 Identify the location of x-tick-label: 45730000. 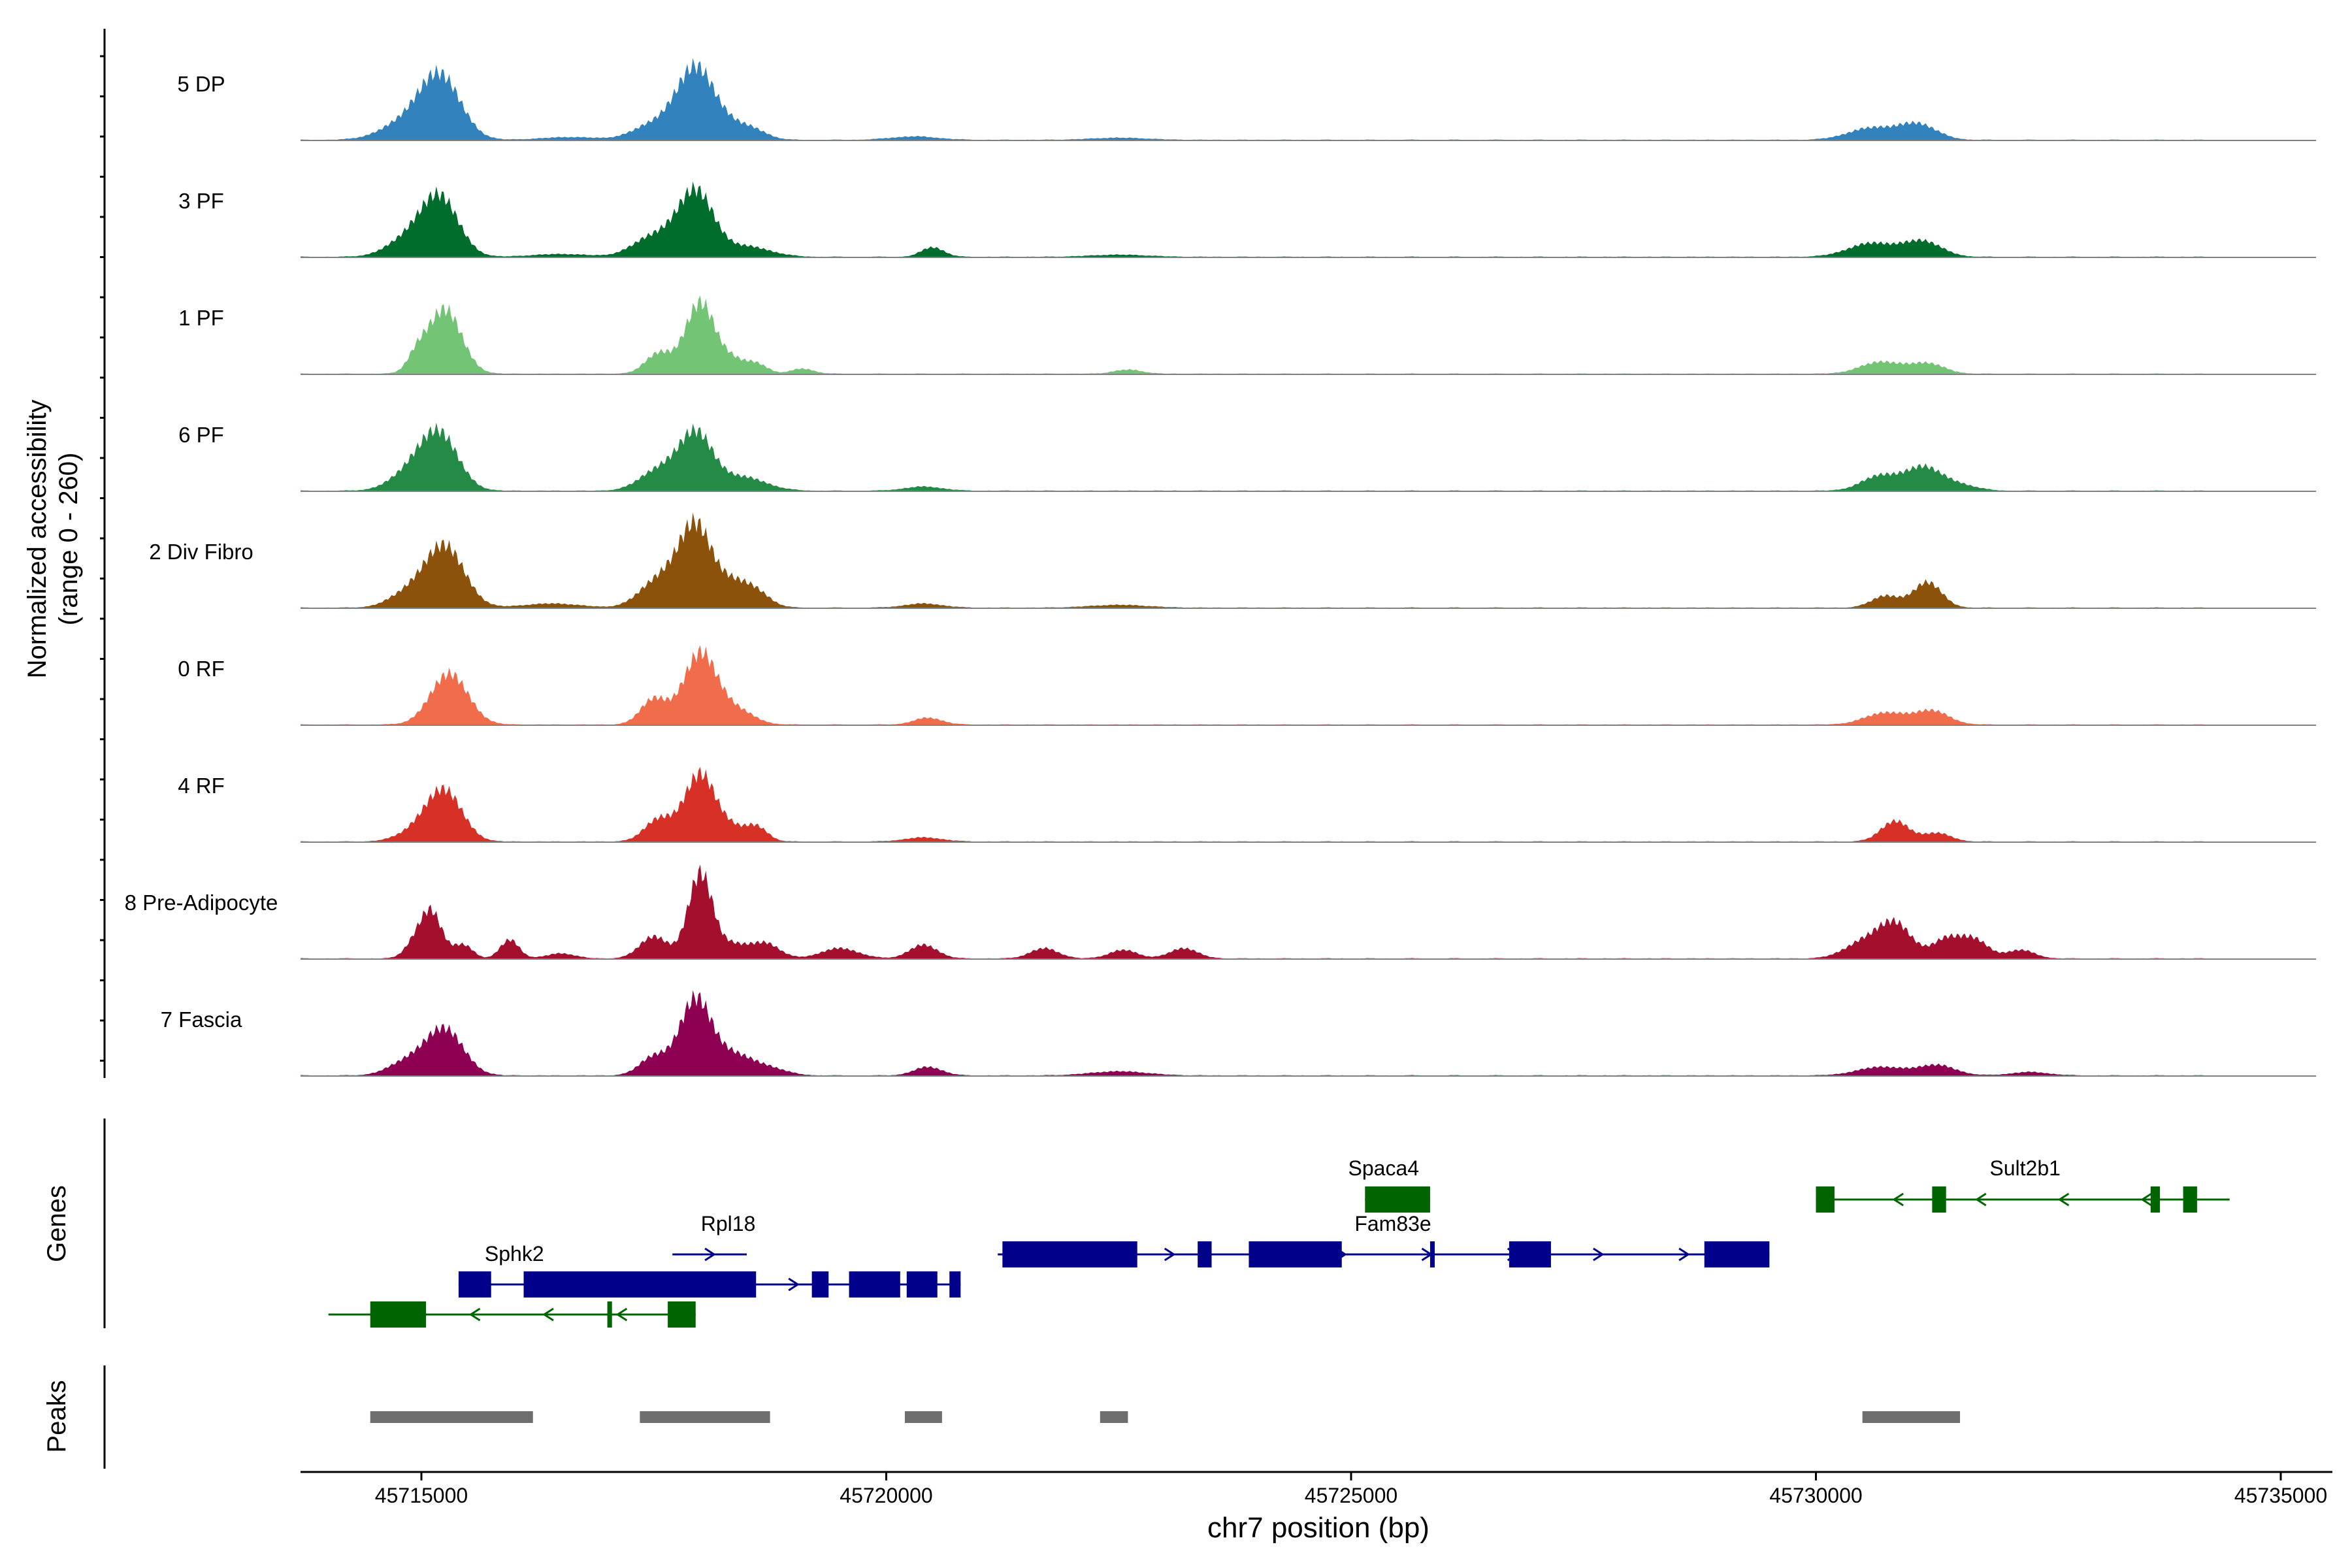
(1815, 1495).